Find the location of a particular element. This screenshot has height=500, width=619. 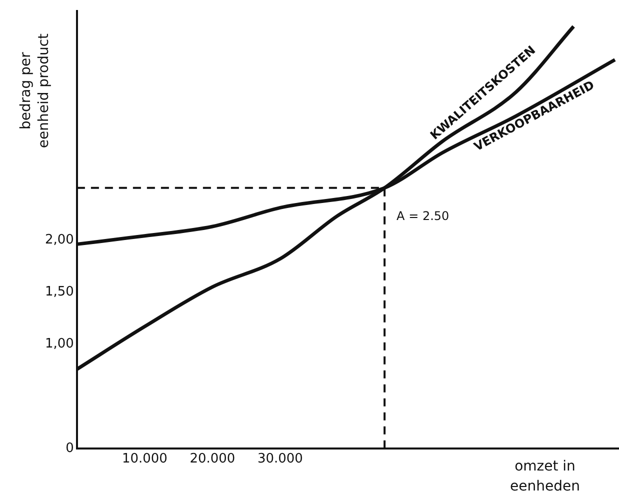

x-tick-label: 30.000 is located at coordinates (280, 459).